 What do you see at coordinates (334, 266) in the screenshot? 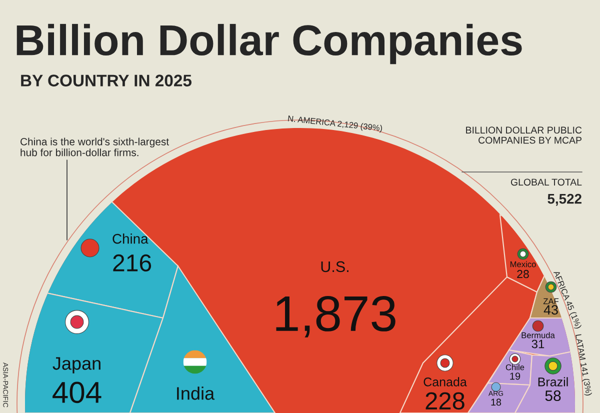
I see `category-label: U.S.` at bounding box center [334, 266].